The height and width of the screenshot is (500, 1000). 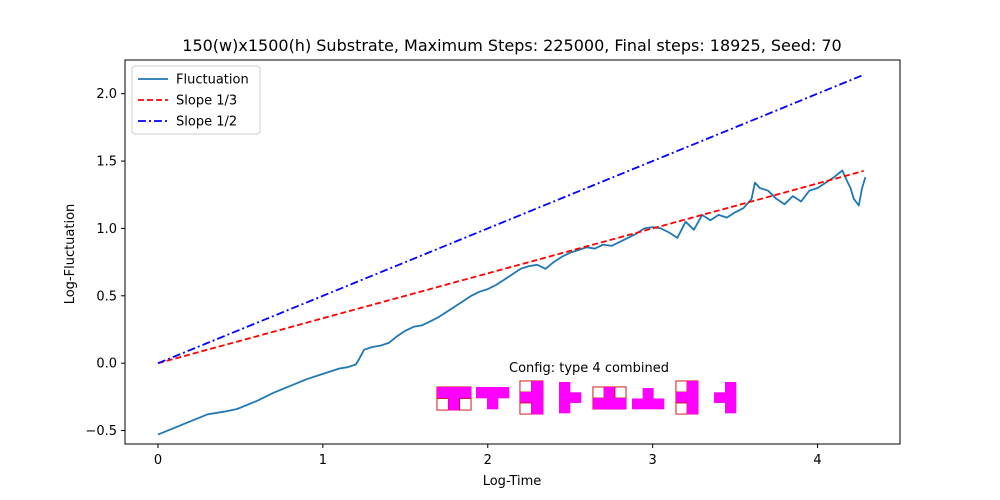 I want to click on legend: Fluctuation Slope 1/3 Slope 1/2, so click(x=196, y=100).